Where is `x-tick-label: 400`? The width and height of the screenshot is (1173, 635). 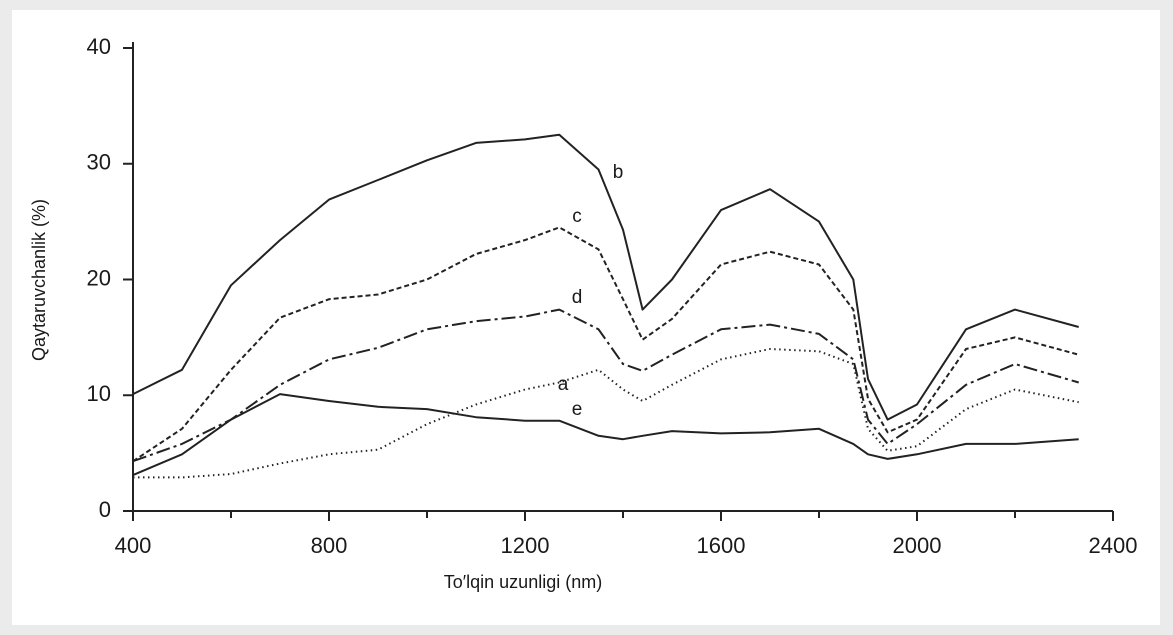
x-tick-label: 400 is located at coordinates (133, 545).